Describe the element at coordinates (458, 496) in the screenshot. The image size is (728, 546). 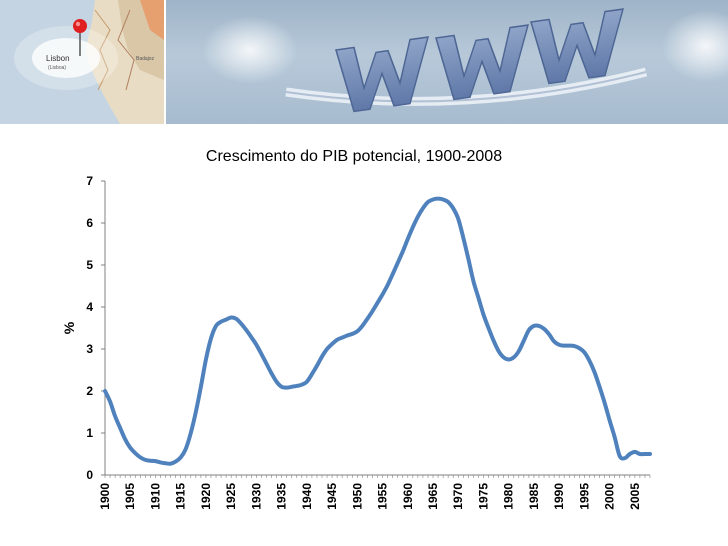
I see `x-tick-label: 1970` at that location.